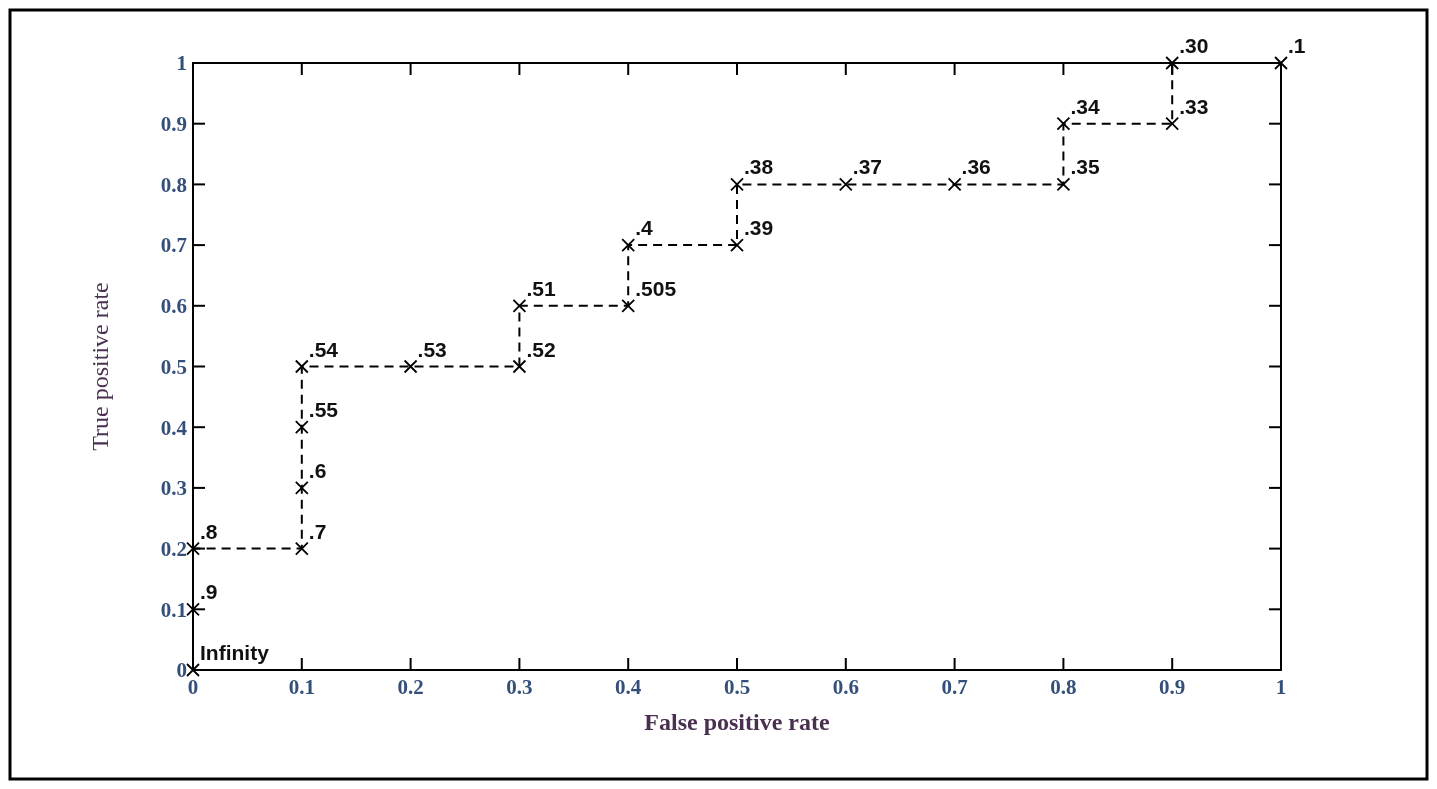 This screenshot has height=789, width=1437. What do you see at coordinates (235, 652) in the screenshot?
I see `annotation: Infinity` at bounding box center [235, 652].